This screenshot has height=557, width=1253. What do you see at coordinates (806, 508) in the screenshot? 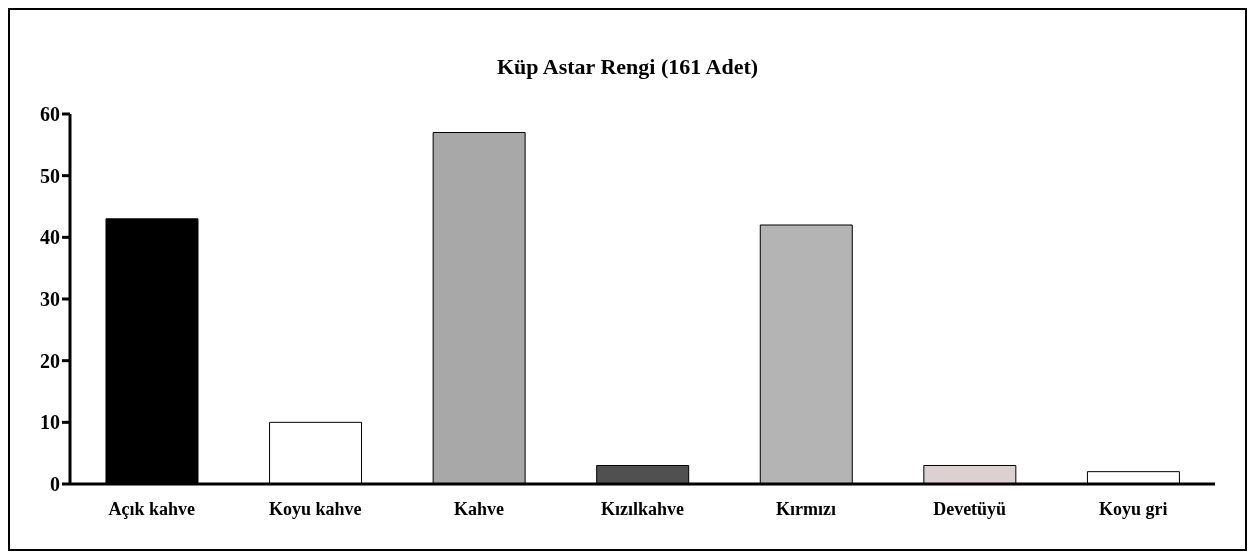
I see `x-tick-label: Kırmızı` at bounding box center [806, 508].